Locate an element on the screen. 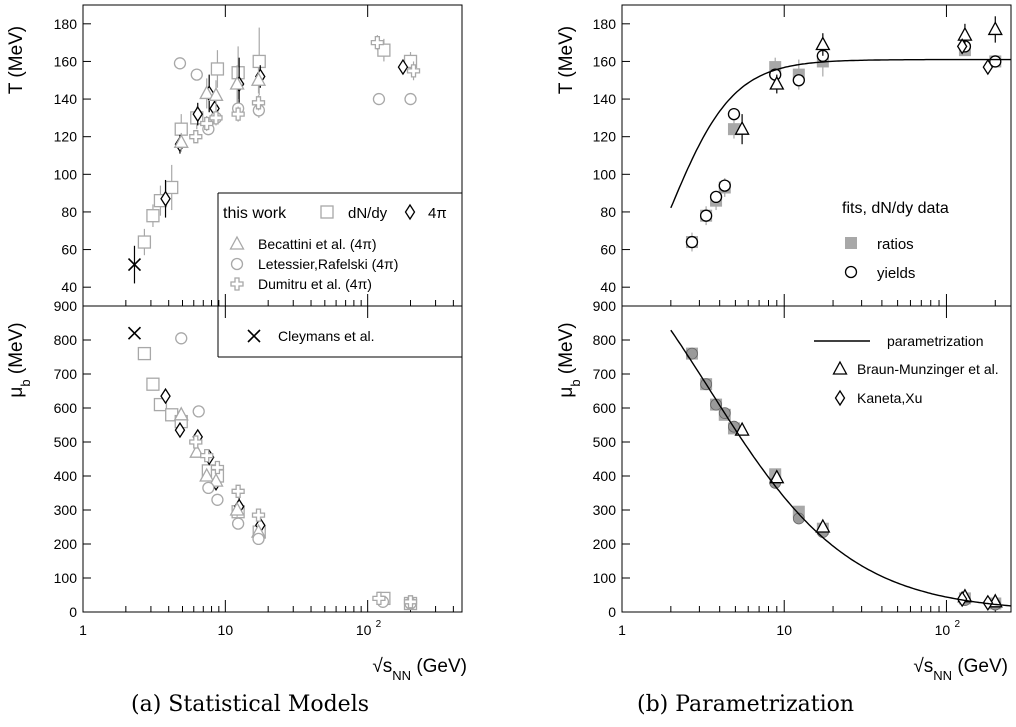  x-tick-label-a-bottom: 1 is located at coordinates (83, 630).